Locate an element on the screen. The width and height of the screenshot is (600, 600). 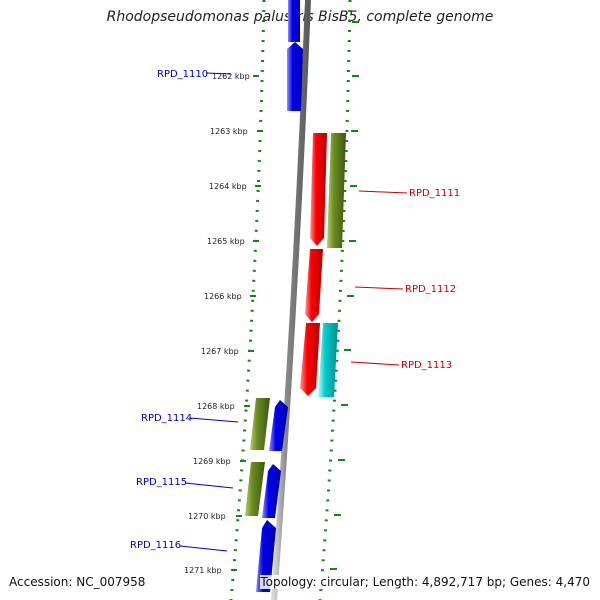
right-dotted-ring is located at coordinates (335, 300).